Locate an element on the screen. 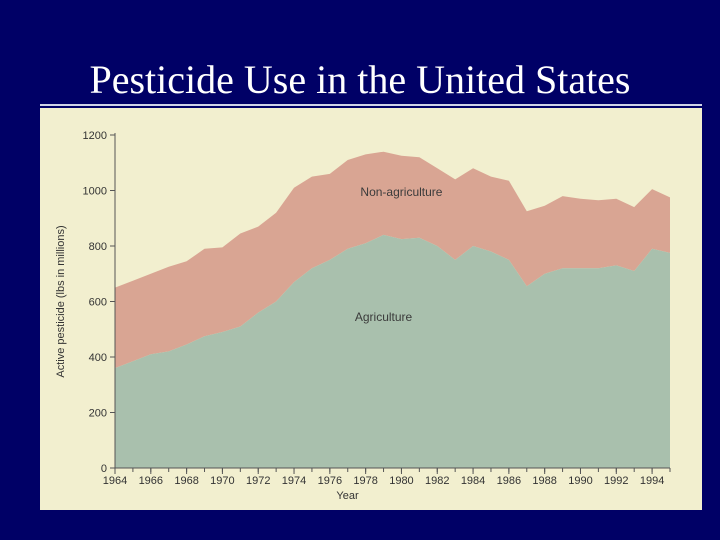 Image resolution: width=720 pixels, height=540 pixels. x-tick-label: 1976 is located at coordinates (330, 481).